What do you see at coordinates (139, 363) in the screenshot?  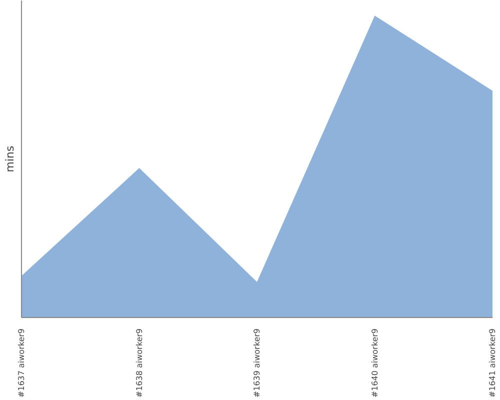 I see `x-tick-label: #1638 aiworker9` at bounding box center [139, 363].